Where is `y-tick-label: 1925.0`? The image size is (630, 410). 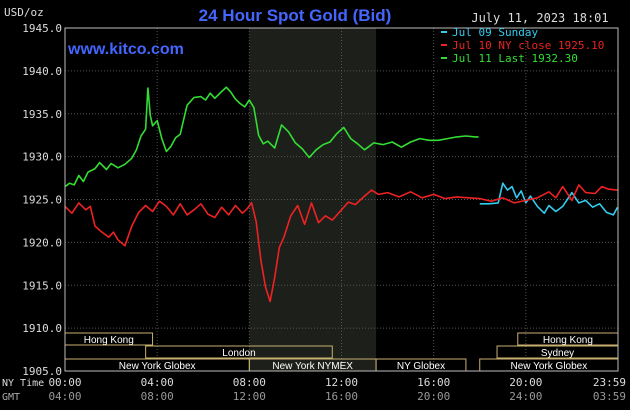 y-tick-label: 1925.0 is located at coordinates (42, 200).